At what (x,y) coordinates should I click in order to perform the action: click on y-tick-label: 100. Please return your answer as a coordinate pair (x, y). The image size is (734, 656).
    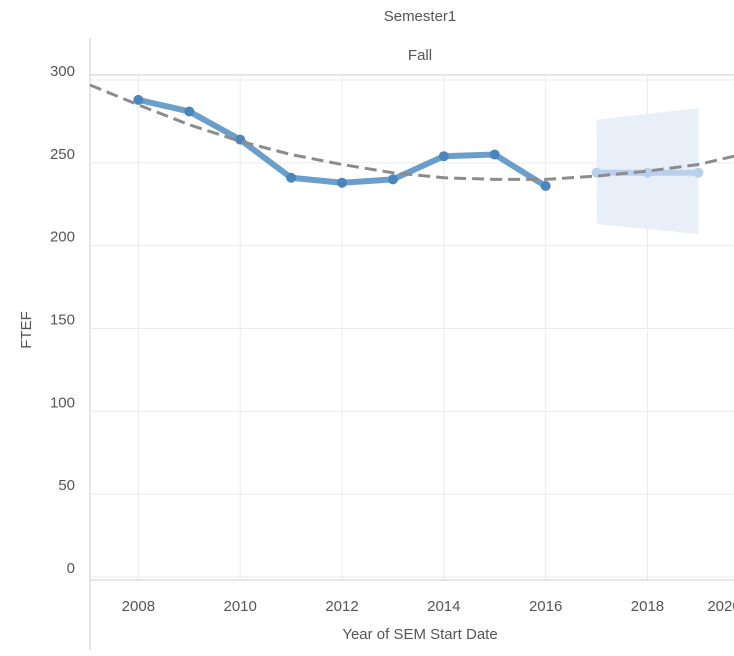
    Looking at the image, I should click on (62, 402).